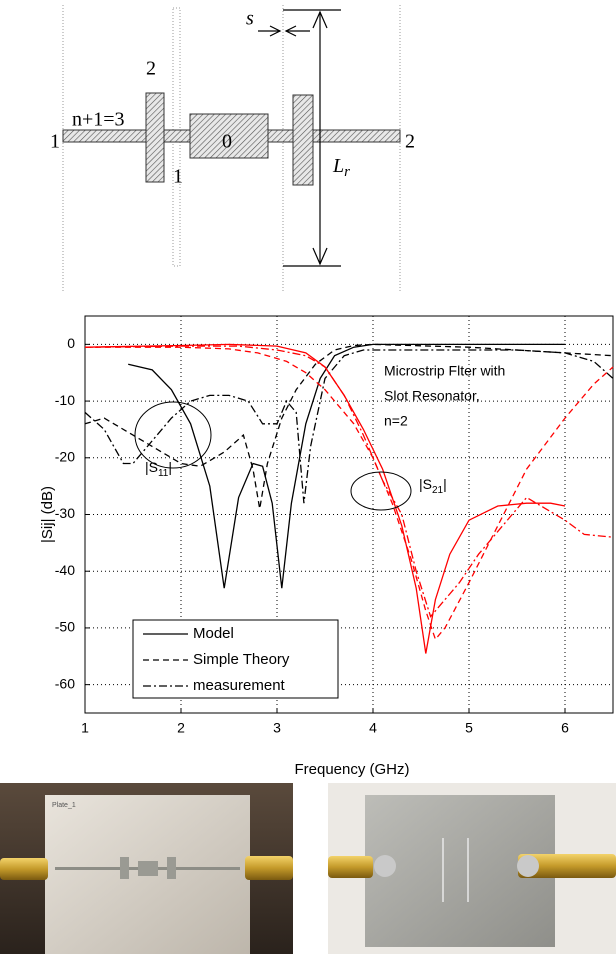  I want to click on legend-label: Model, so click(213, 633).